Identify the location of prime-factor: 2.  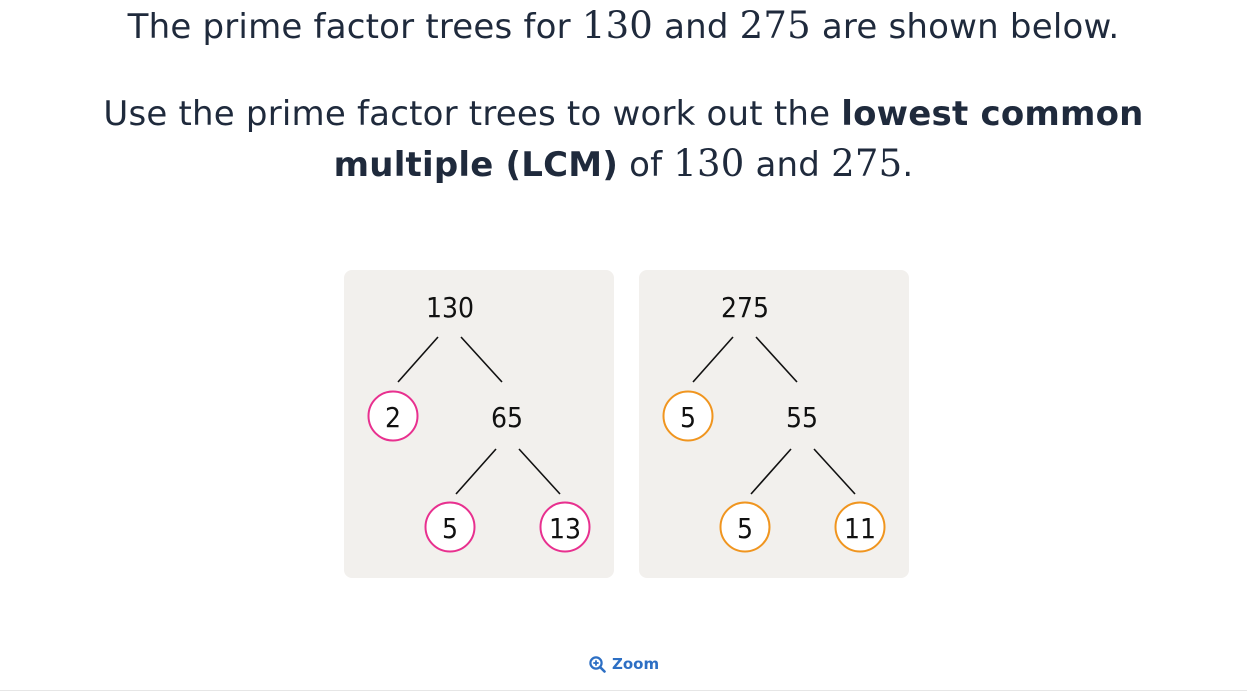
(393, 417).